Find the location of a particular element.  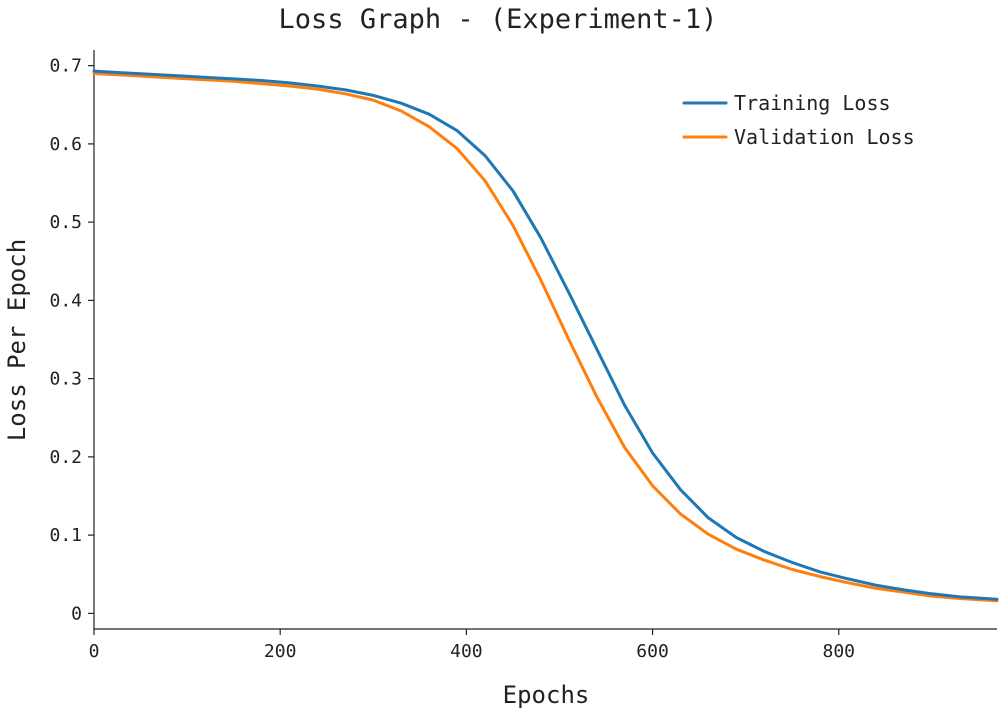

y-tick-label: 0.2 is located at coordinates (65, 457).